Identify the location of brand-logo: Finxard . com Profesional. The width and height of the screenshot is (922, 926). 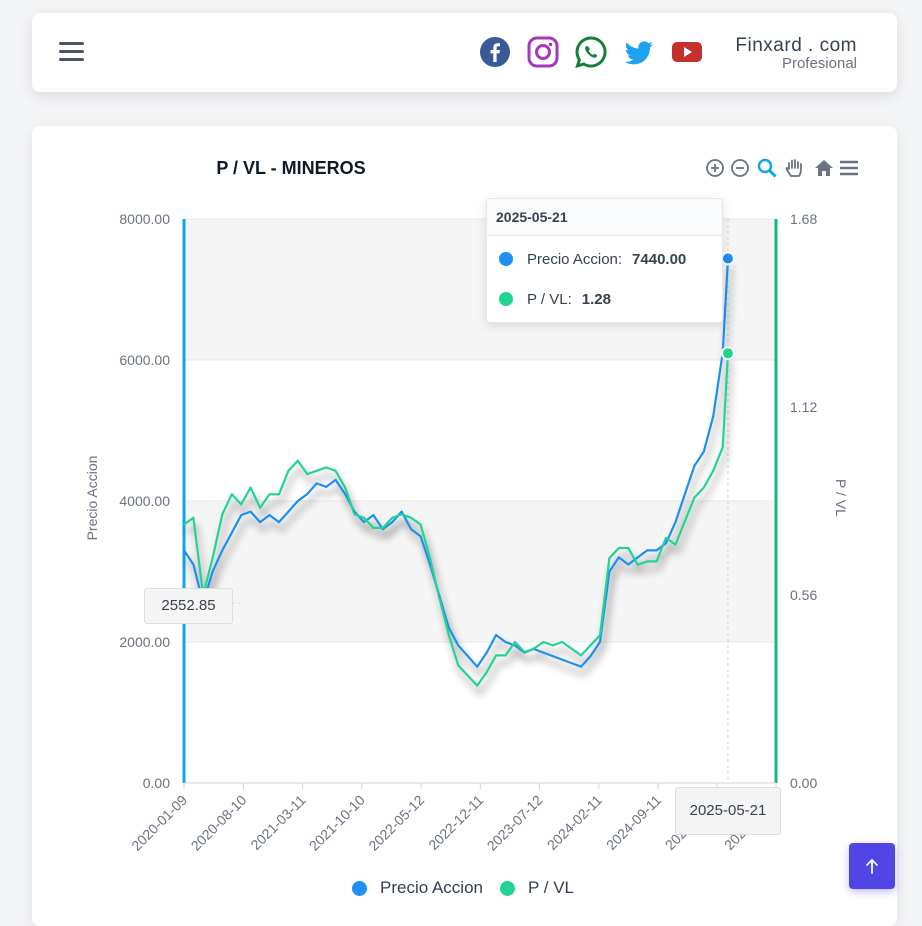
(796, 53).